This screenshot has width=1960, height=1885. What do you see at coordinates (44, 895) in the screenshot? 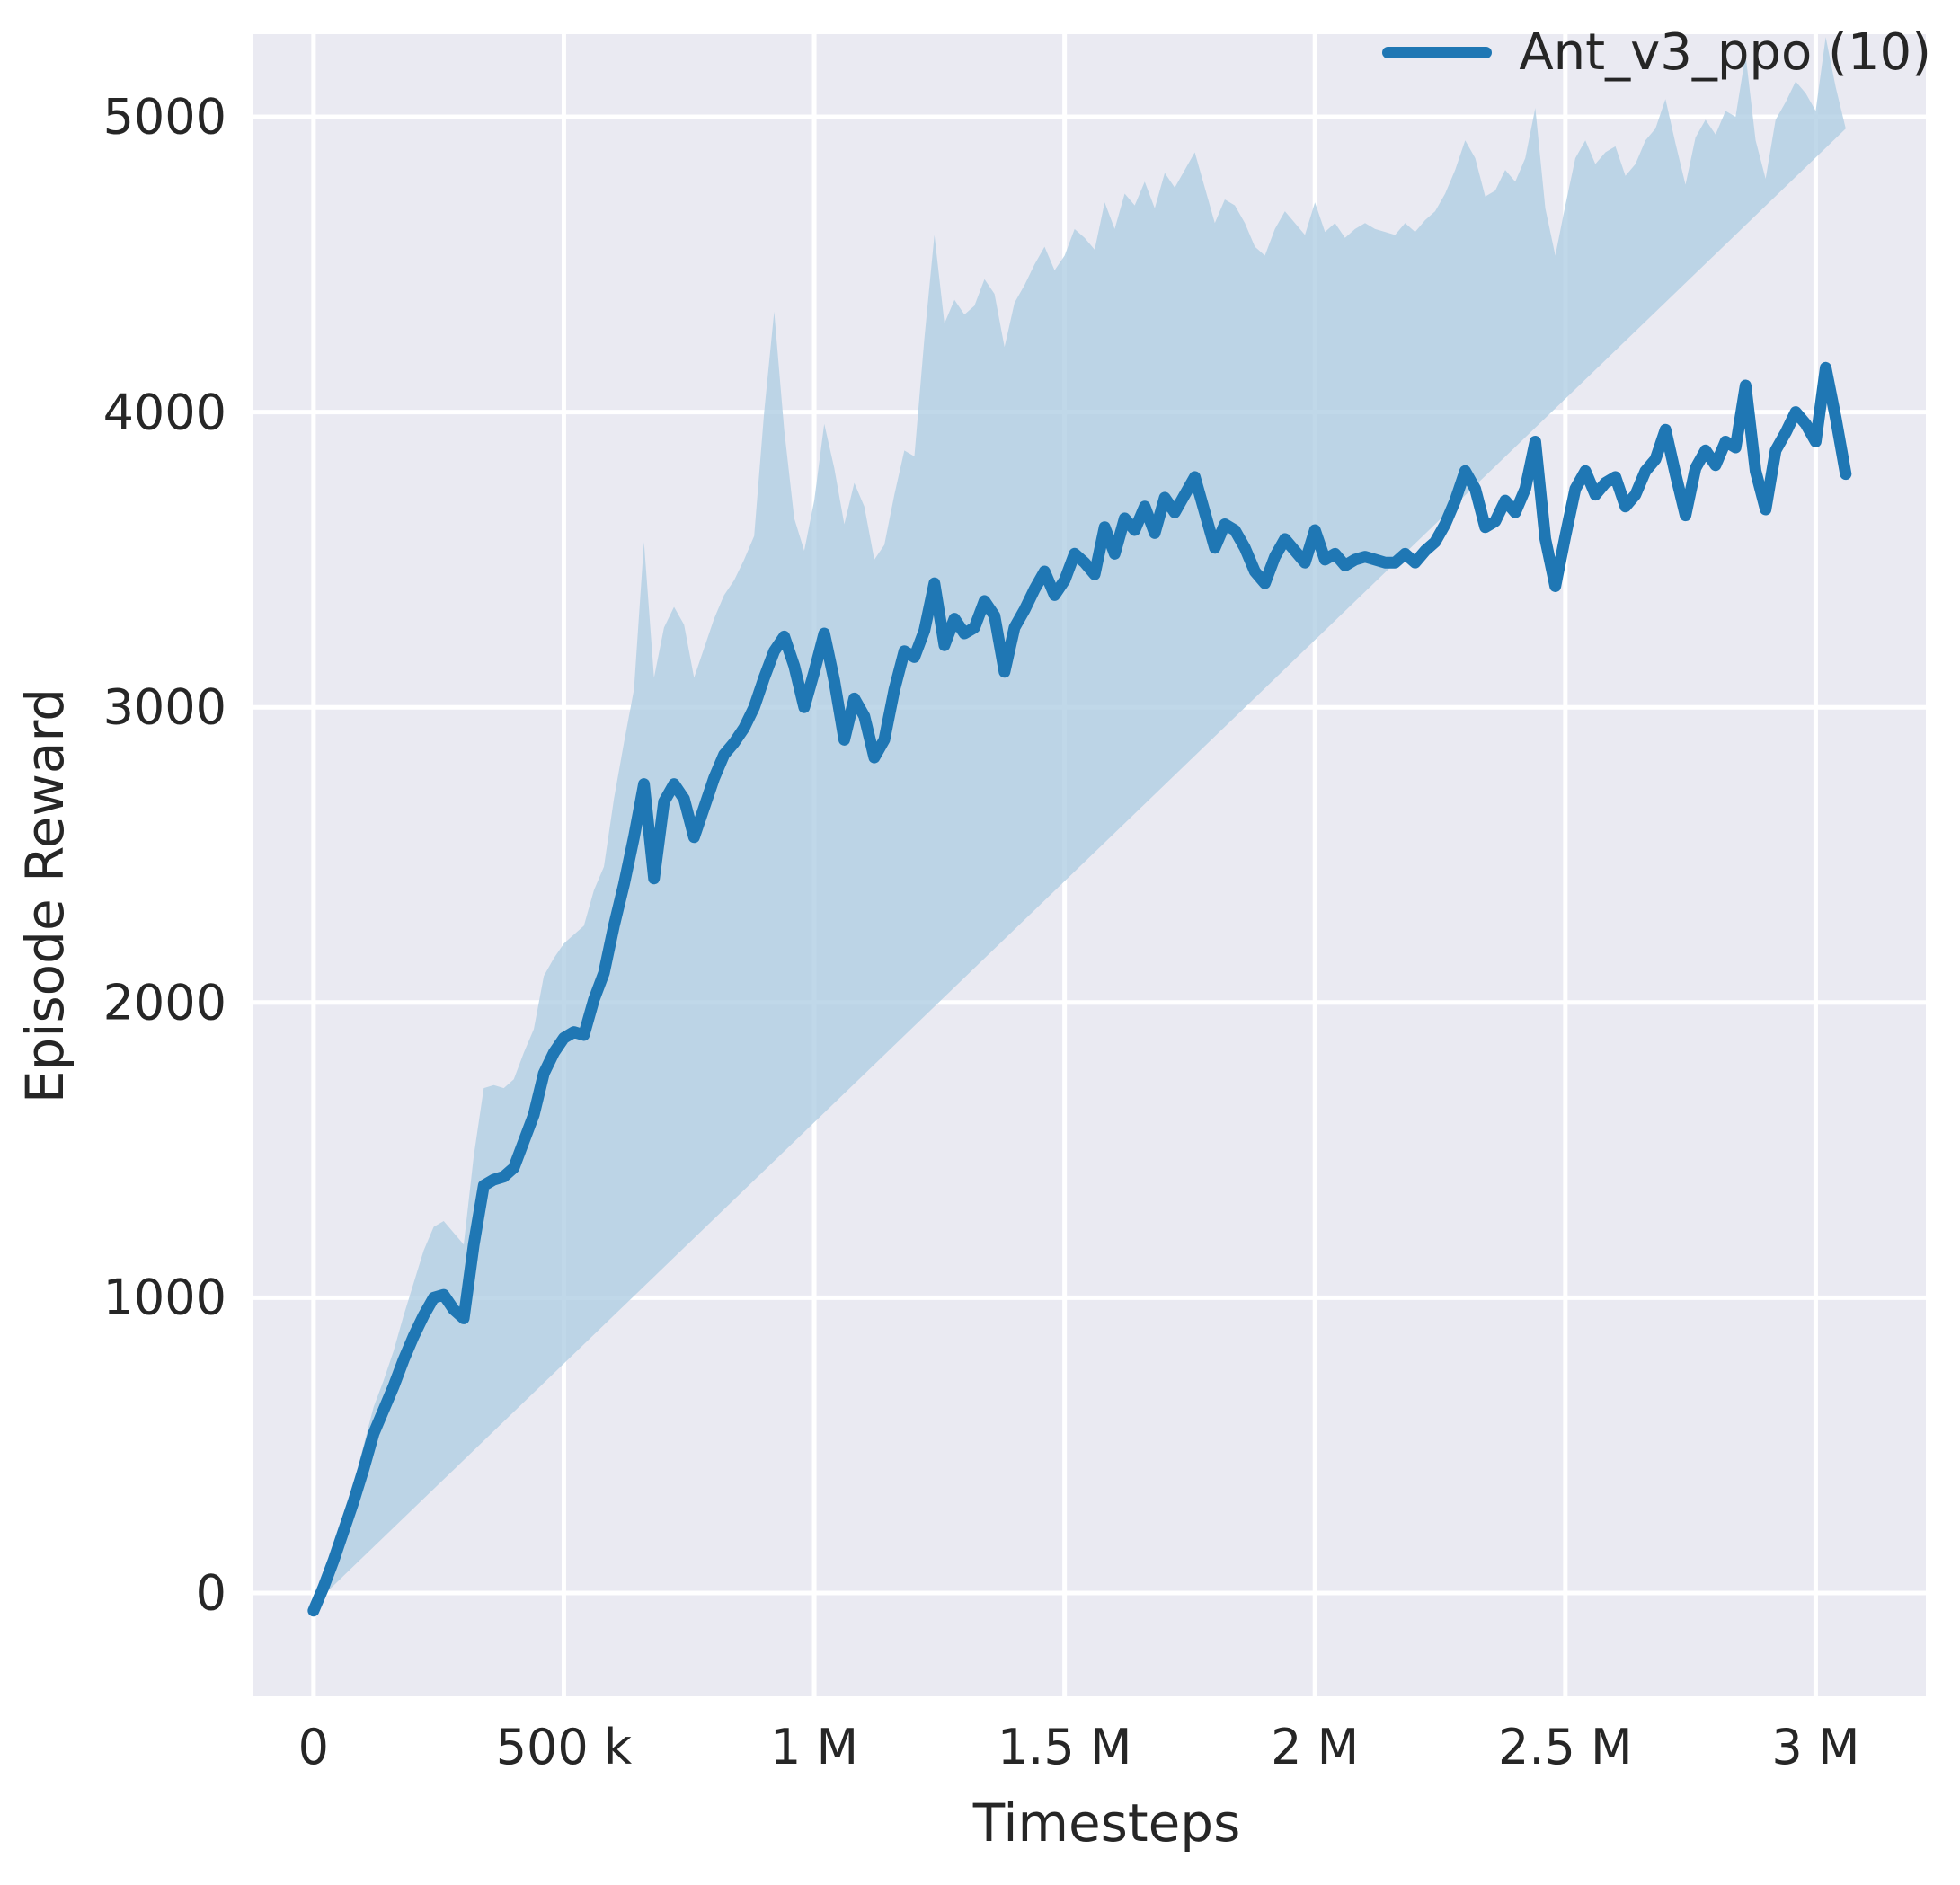
I see `y-axis-title: Episode Reward` at bounding box center [44, 895].